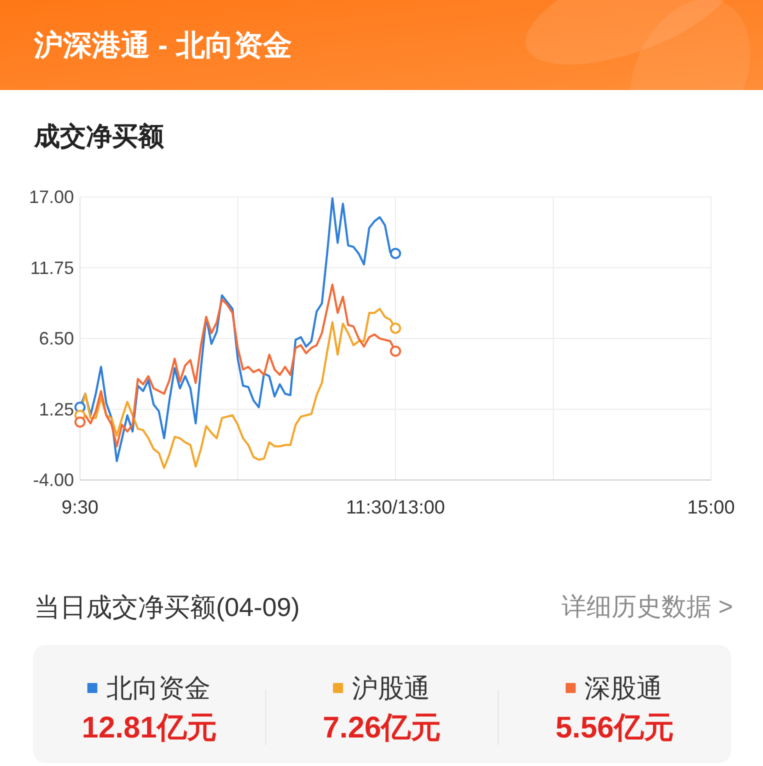 Image resolution: width=763 pixels, height=766 pixels. Describe the element at coordinates (162, 45) in the screenshot. I see `chart-title: 沪深港通 - 北向资金` at that location.